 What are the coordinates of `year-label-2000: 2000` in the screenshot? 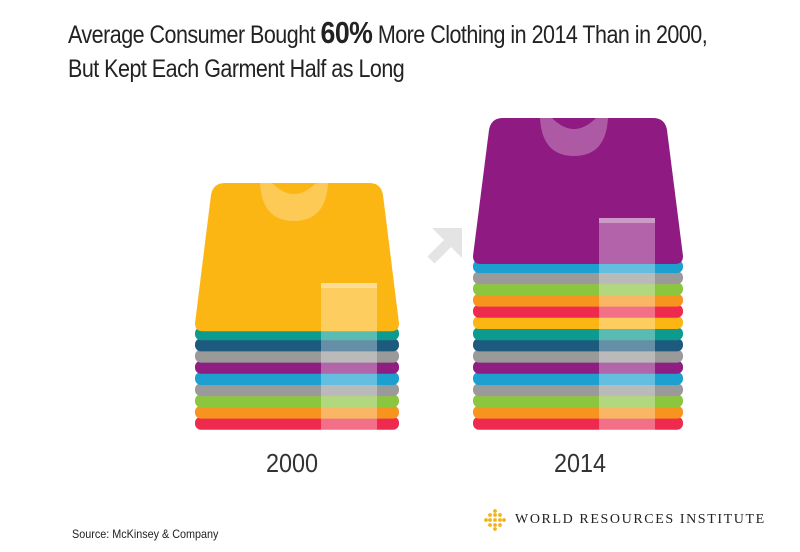 It's located at (292, 463).